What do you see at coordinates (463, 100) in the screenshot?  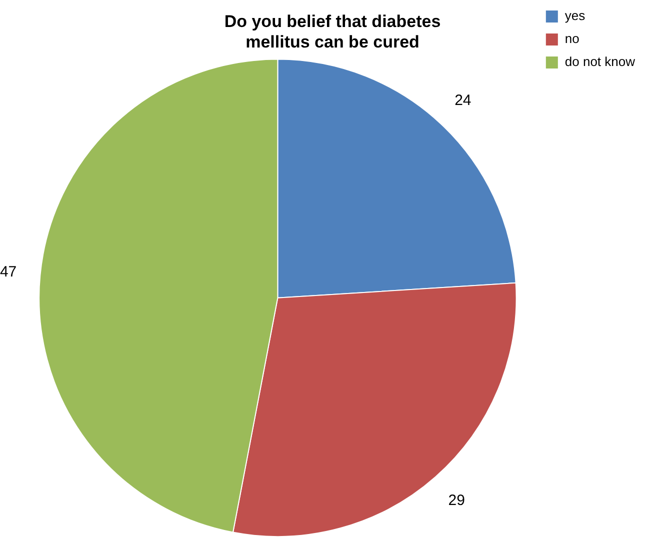 I see `data-label: 24` at bounding box center [463, 100].